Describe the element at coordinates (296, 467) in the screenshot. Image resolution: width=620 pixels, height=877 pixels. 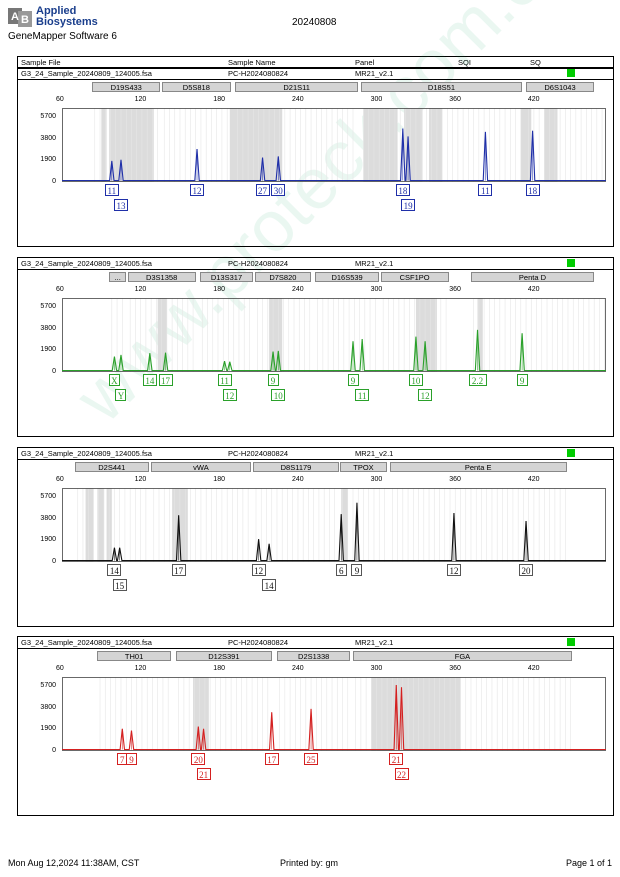
I see `marker-d8s1179: D8S1179` at that location.